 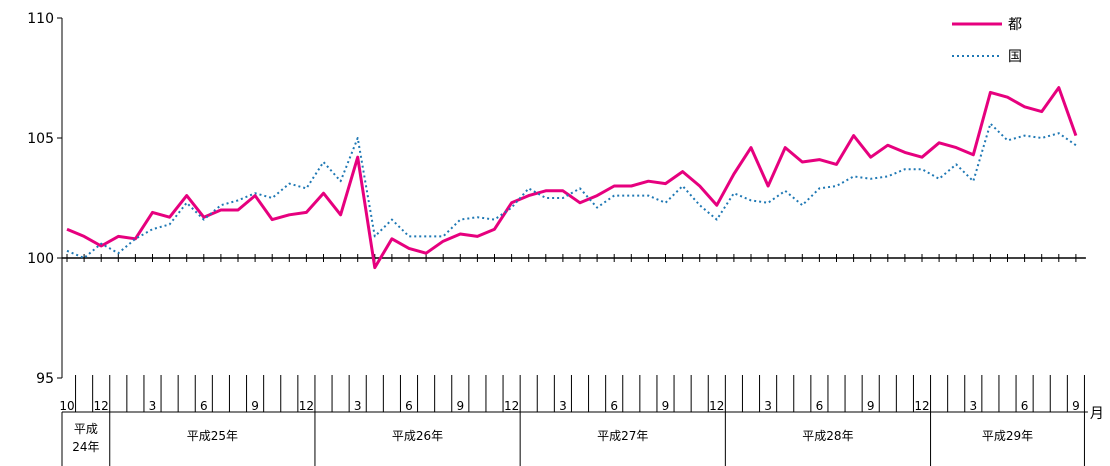 I want to click on y-tick-label: 105, so click(x=40, y=139).